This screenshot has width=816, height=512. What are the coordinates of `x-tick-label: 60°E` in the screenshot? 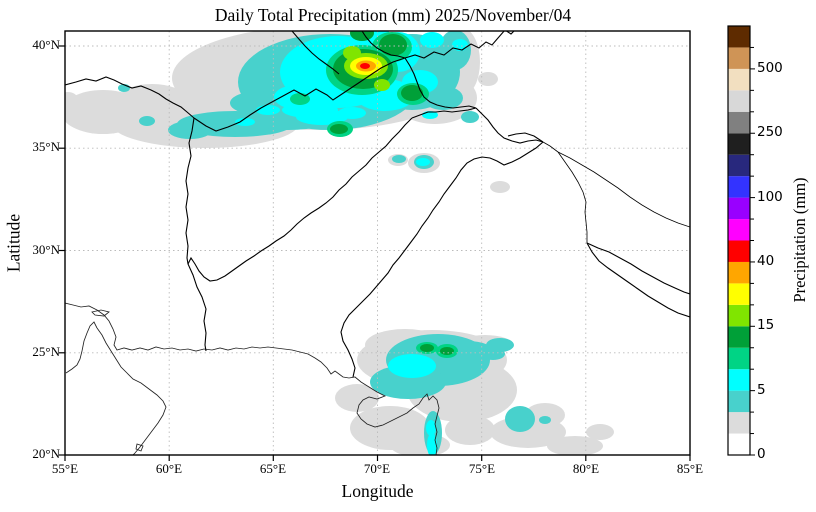 It's located at (169, 468).